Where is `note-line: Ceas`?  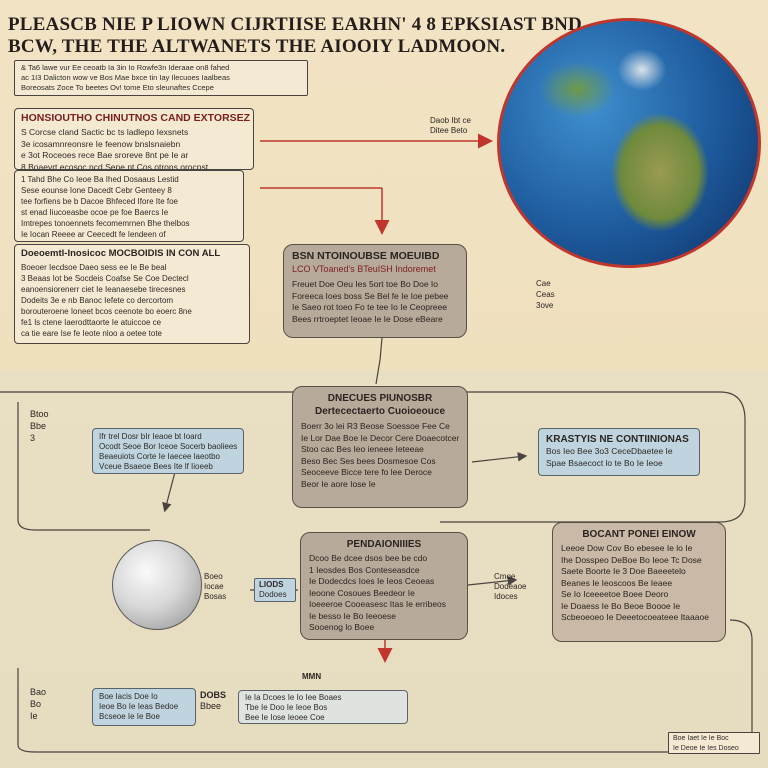
note-line: Ceas is located at coordinates (545, 294).